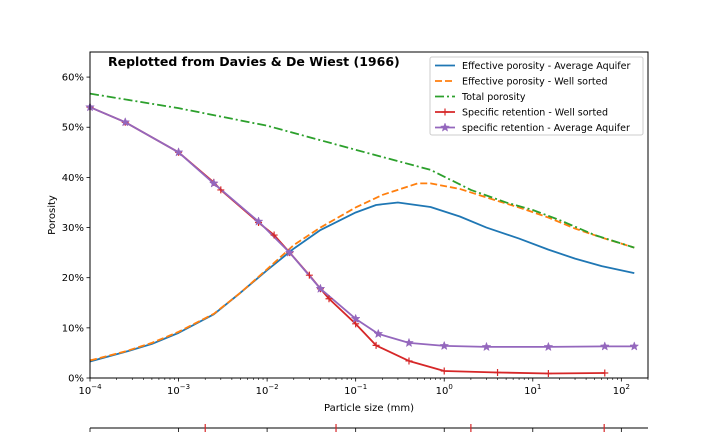 The image size is (720, 432). I want to click on x-tick-label: 10⁰, so click(444, 390).